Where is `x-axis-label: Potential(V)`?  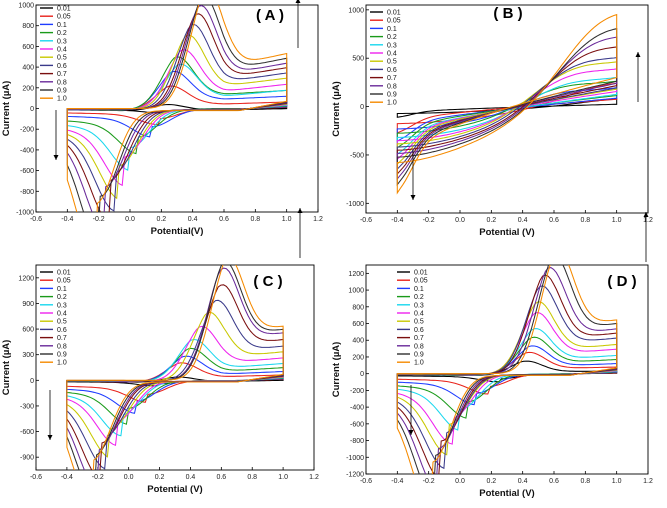
x-axis-label: Potential(V) is located at coordinates (177, 231).